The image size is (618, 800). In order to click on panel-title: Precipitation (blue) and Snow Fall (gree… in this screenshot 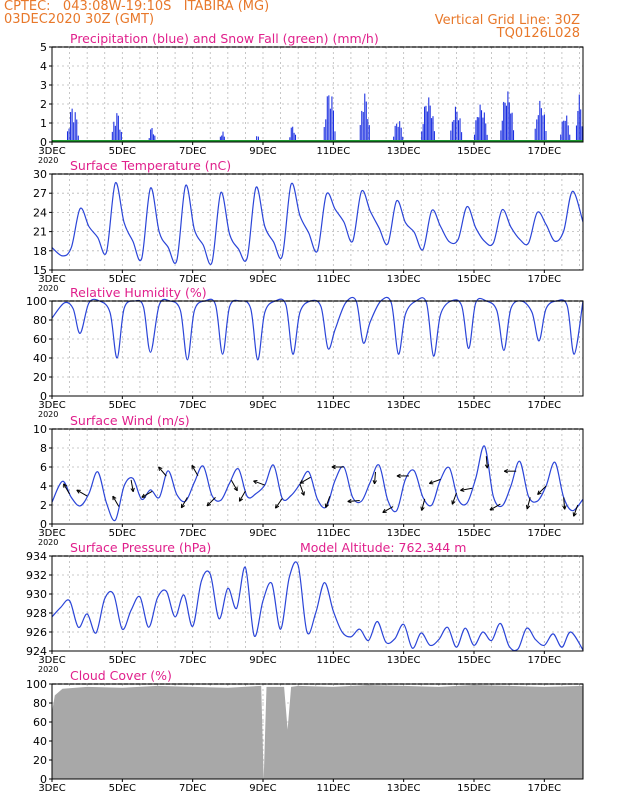, I will do `click(224, 38)`.